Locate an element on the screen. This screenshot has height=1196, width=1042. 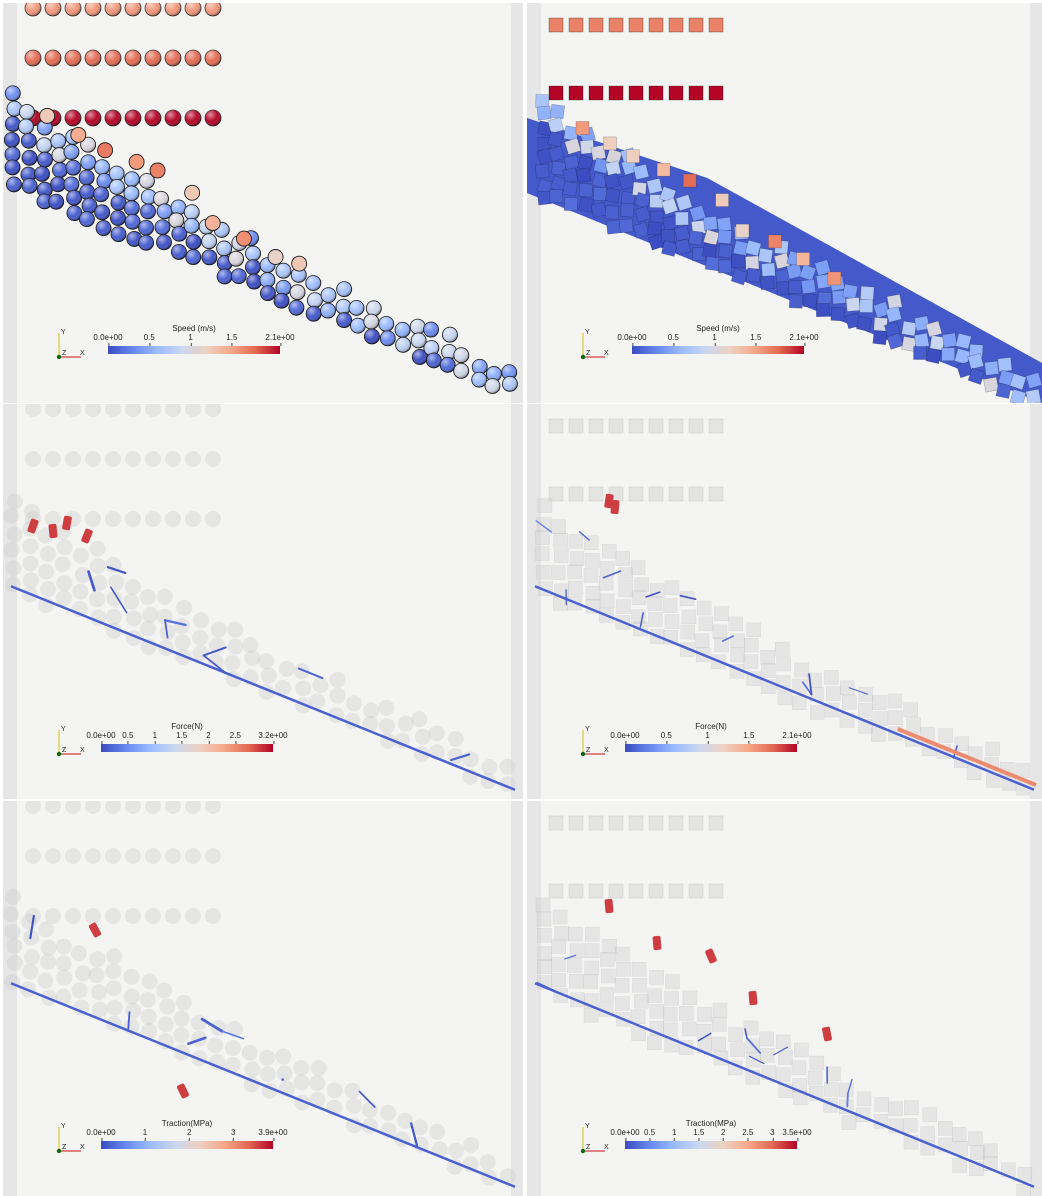
axis-label-z: Z is located at coordinates (64, 1147).